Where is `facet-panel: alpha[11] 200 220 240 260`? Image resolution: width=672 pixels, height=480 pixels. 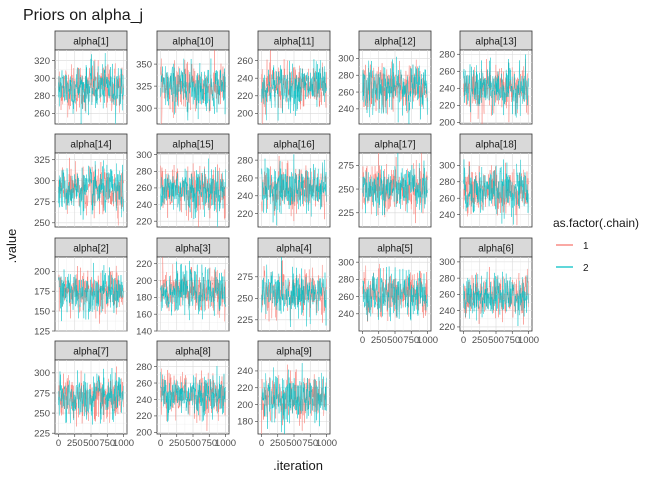
facet-panel: alpha[11] 200 220 240 260 is located at coordinates (284, 77).